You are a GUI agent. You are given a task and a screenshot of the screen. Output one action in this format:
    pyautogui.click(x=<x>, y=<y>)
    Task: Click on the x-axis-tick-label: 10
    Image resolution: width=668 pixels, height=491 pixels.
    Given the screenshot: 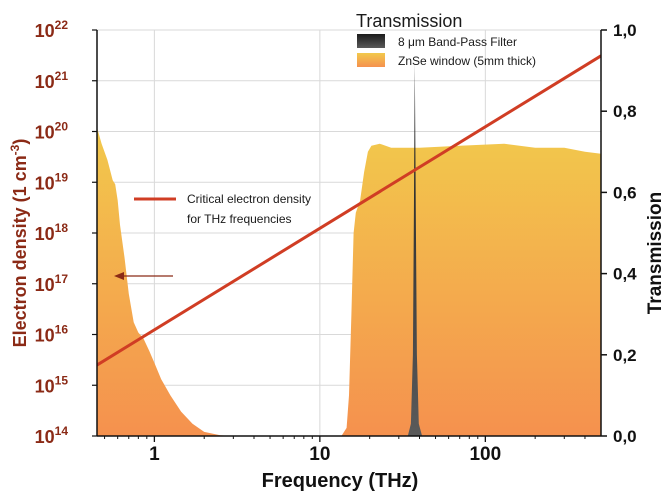 What is the action you would take?
    pyautogui.click(x=319, y=454)
    